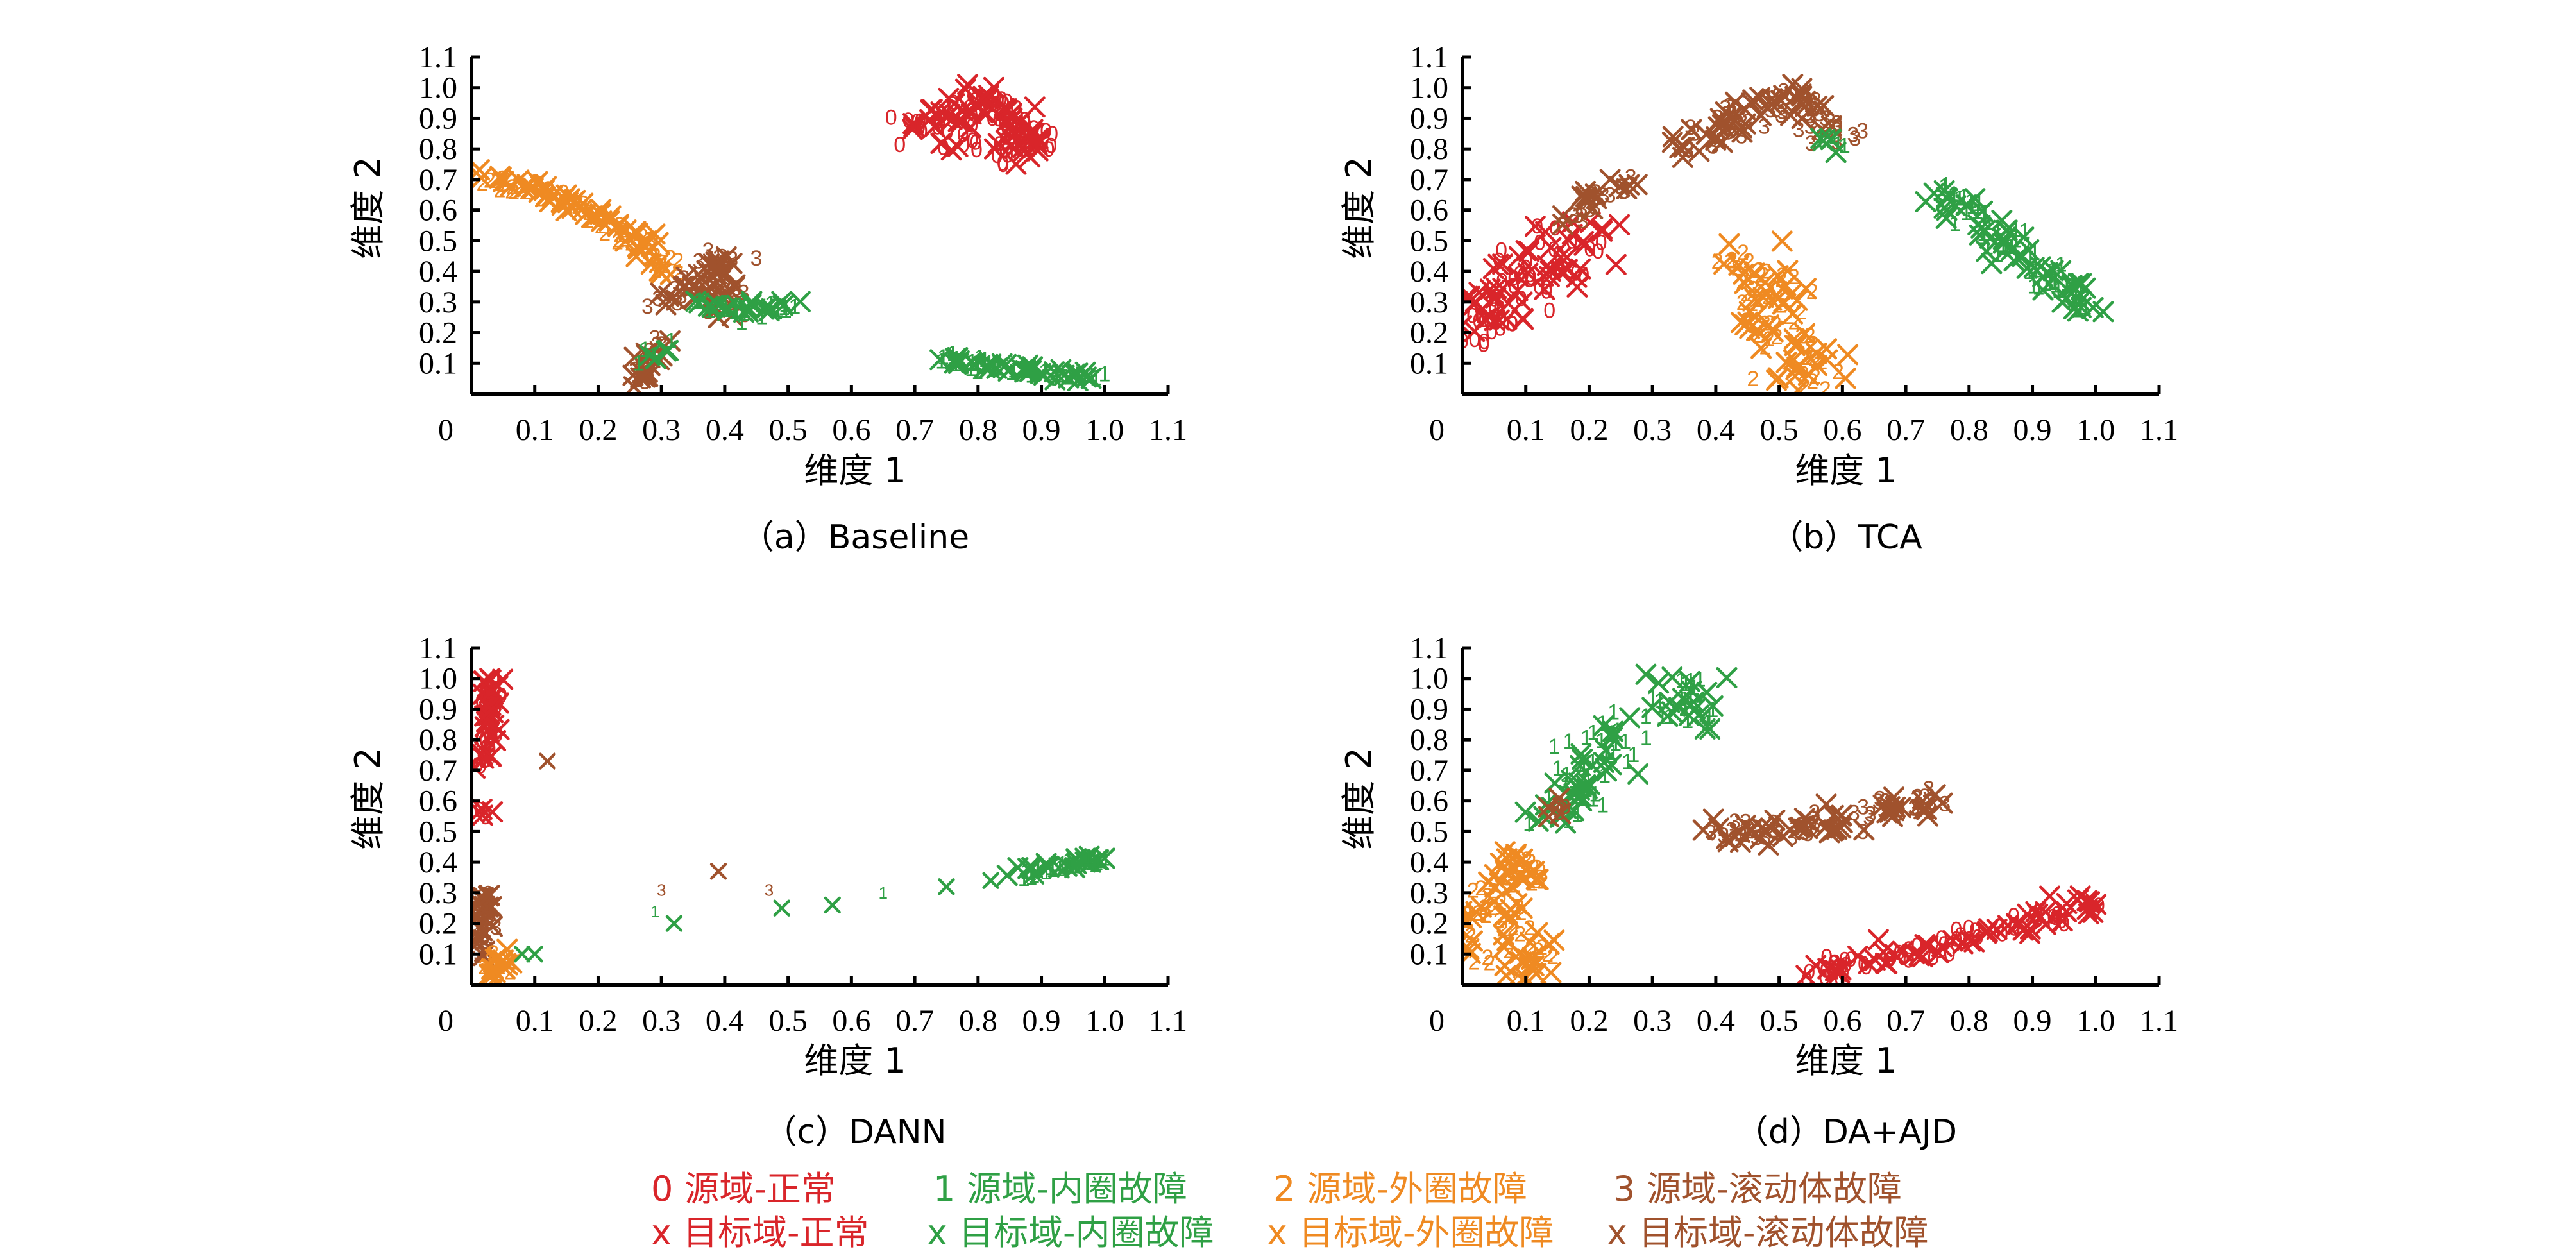  Describe the element at coordinates (1429, 648) in the screenshot. I see `y-tick-label: 1.1` at that location.